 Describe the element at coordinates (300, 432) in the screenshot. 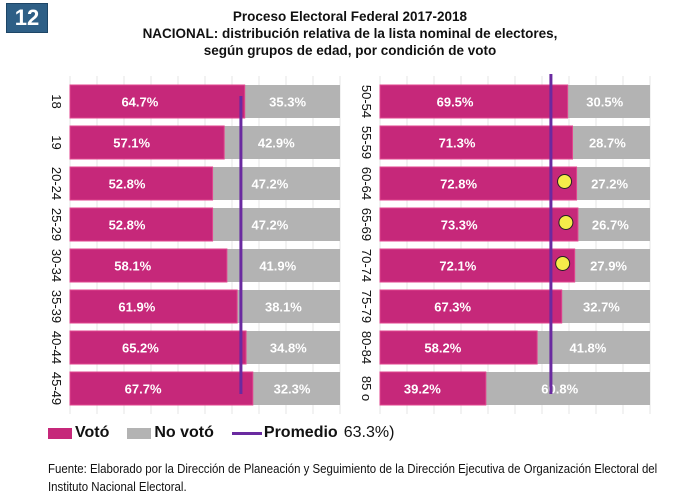

I see `legend-label-promedio: Promedio` at that location.